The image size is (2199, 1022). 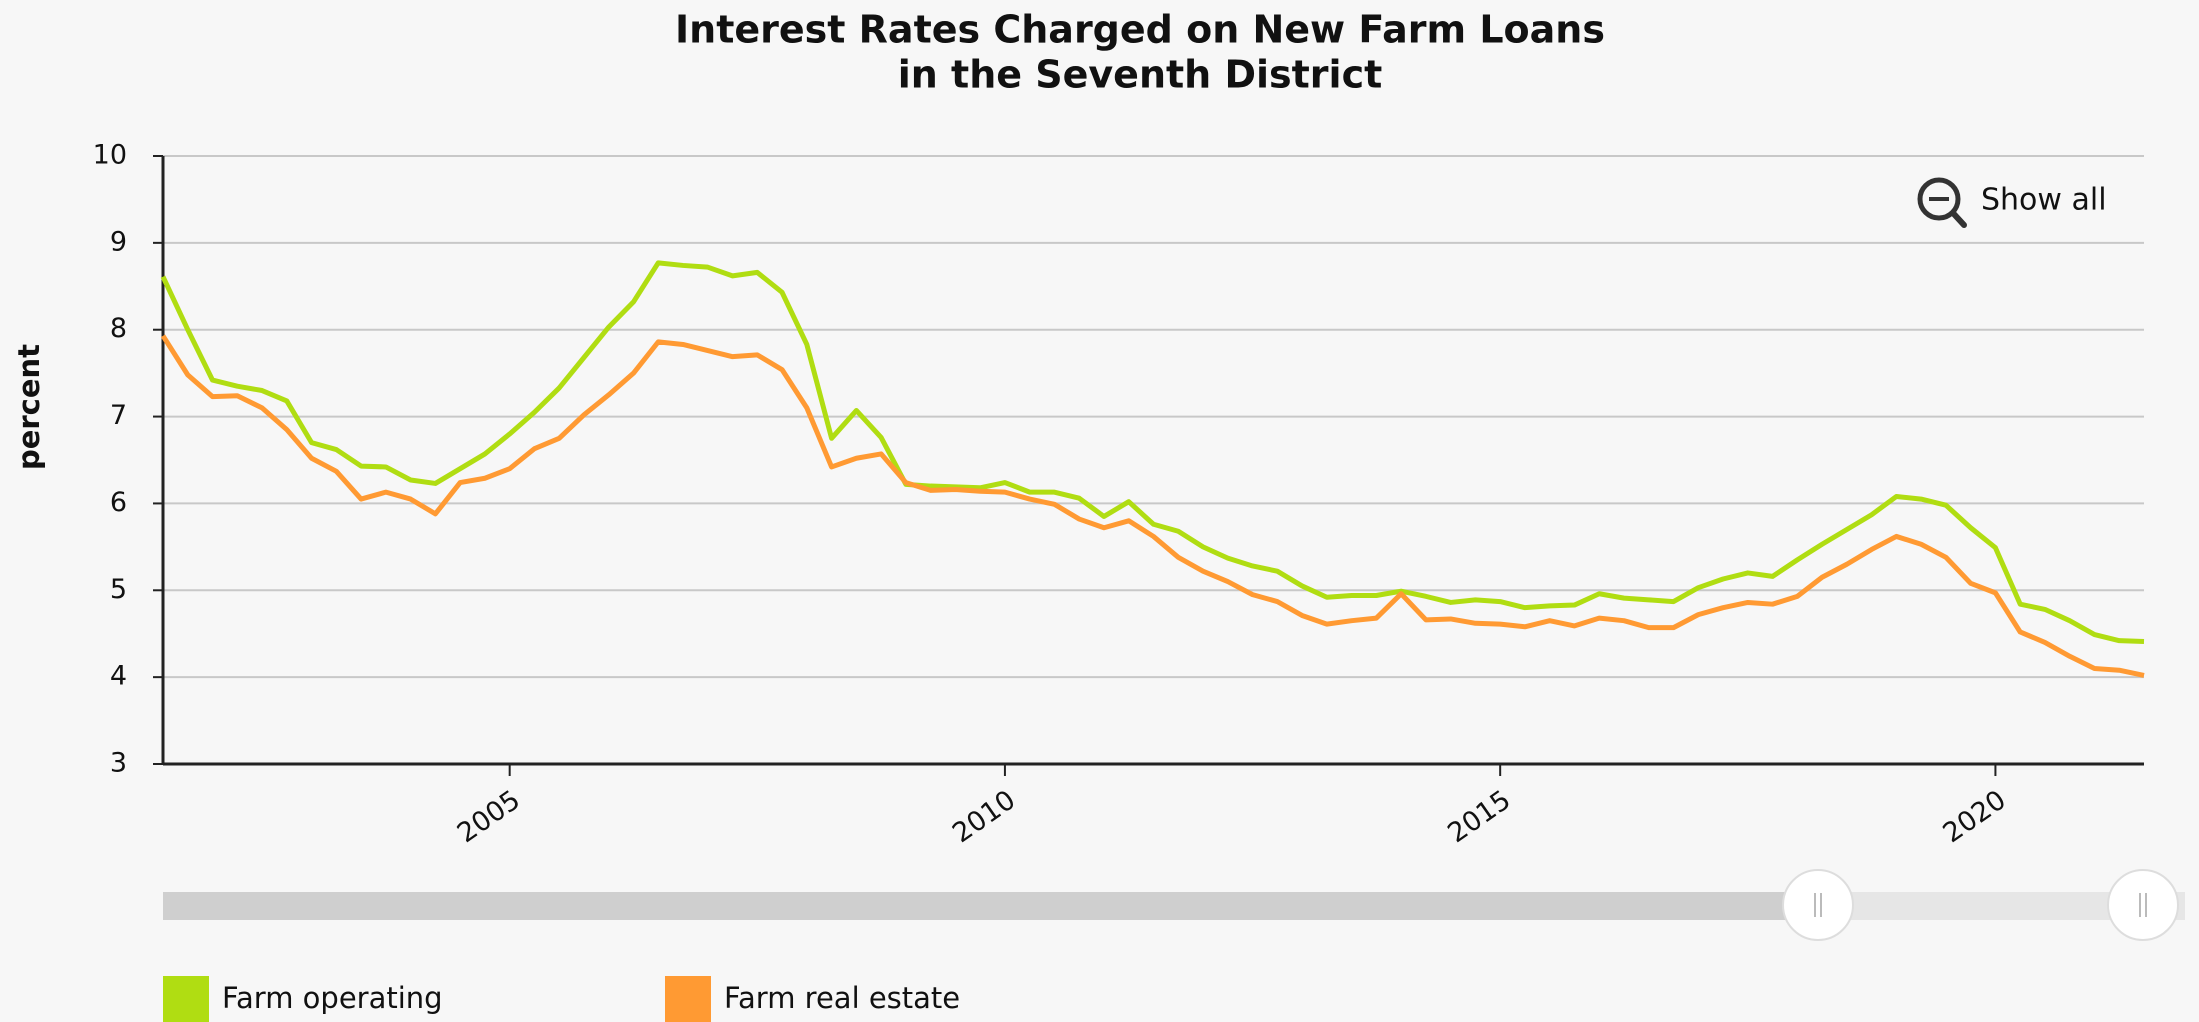 What do you see at coordinates (1479, 816) in the screenshot?
I see `x-tick-label: 2015` at bounding box center [1479, 816].